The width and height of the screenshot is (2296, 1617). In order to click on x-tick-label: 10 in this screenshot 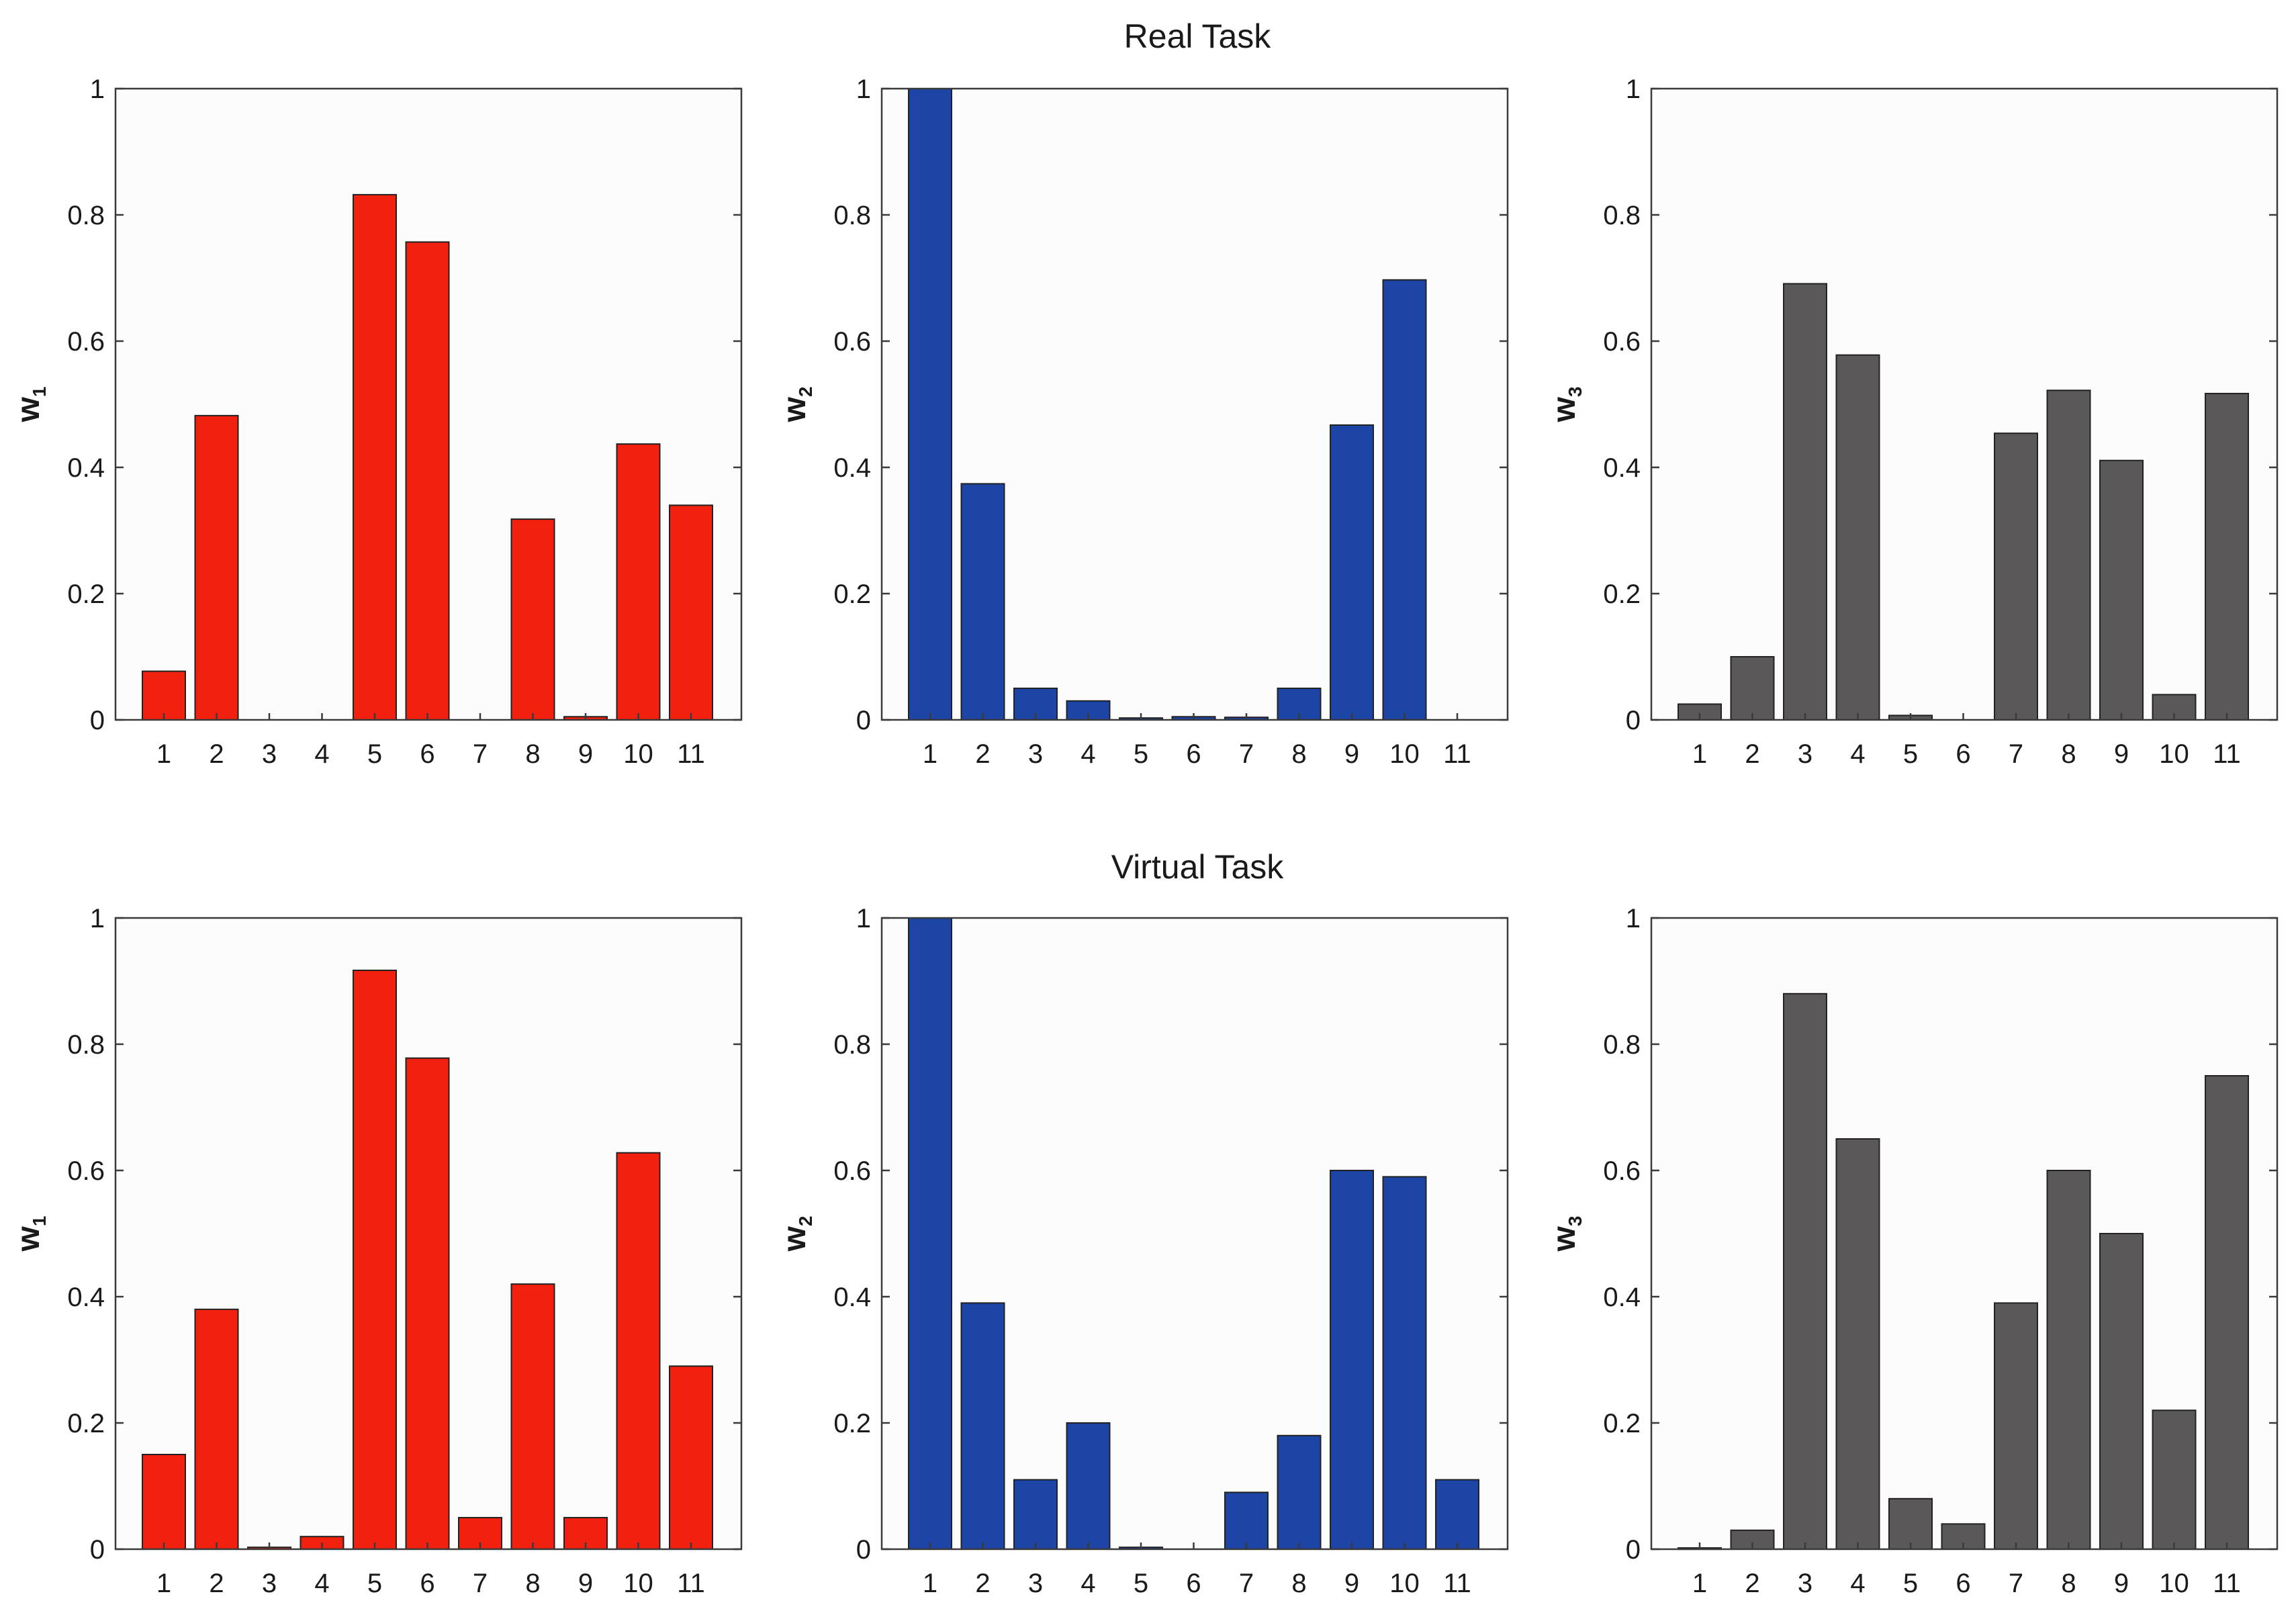, I will do `click(1404, 754)`.